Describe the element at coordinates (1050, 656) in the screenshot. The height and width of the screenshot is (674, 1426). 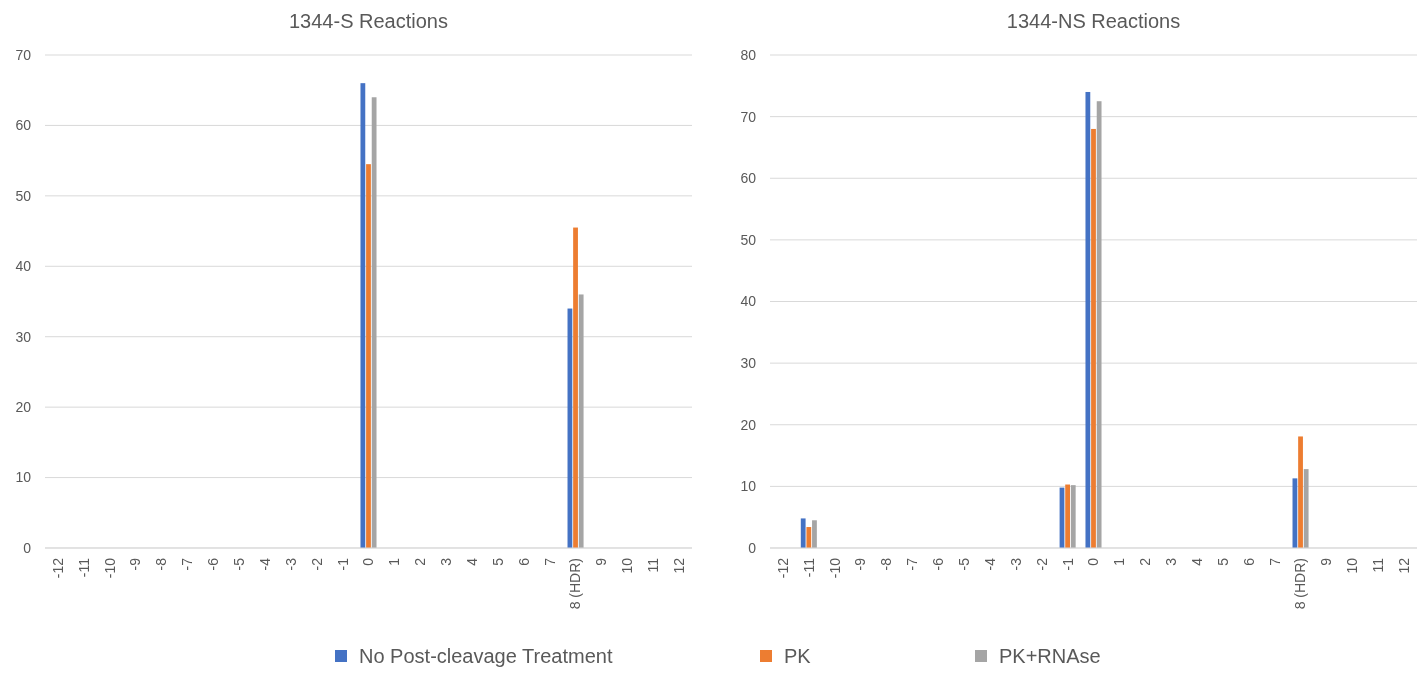
I see `legend-label: PK+RNAse` at that location.